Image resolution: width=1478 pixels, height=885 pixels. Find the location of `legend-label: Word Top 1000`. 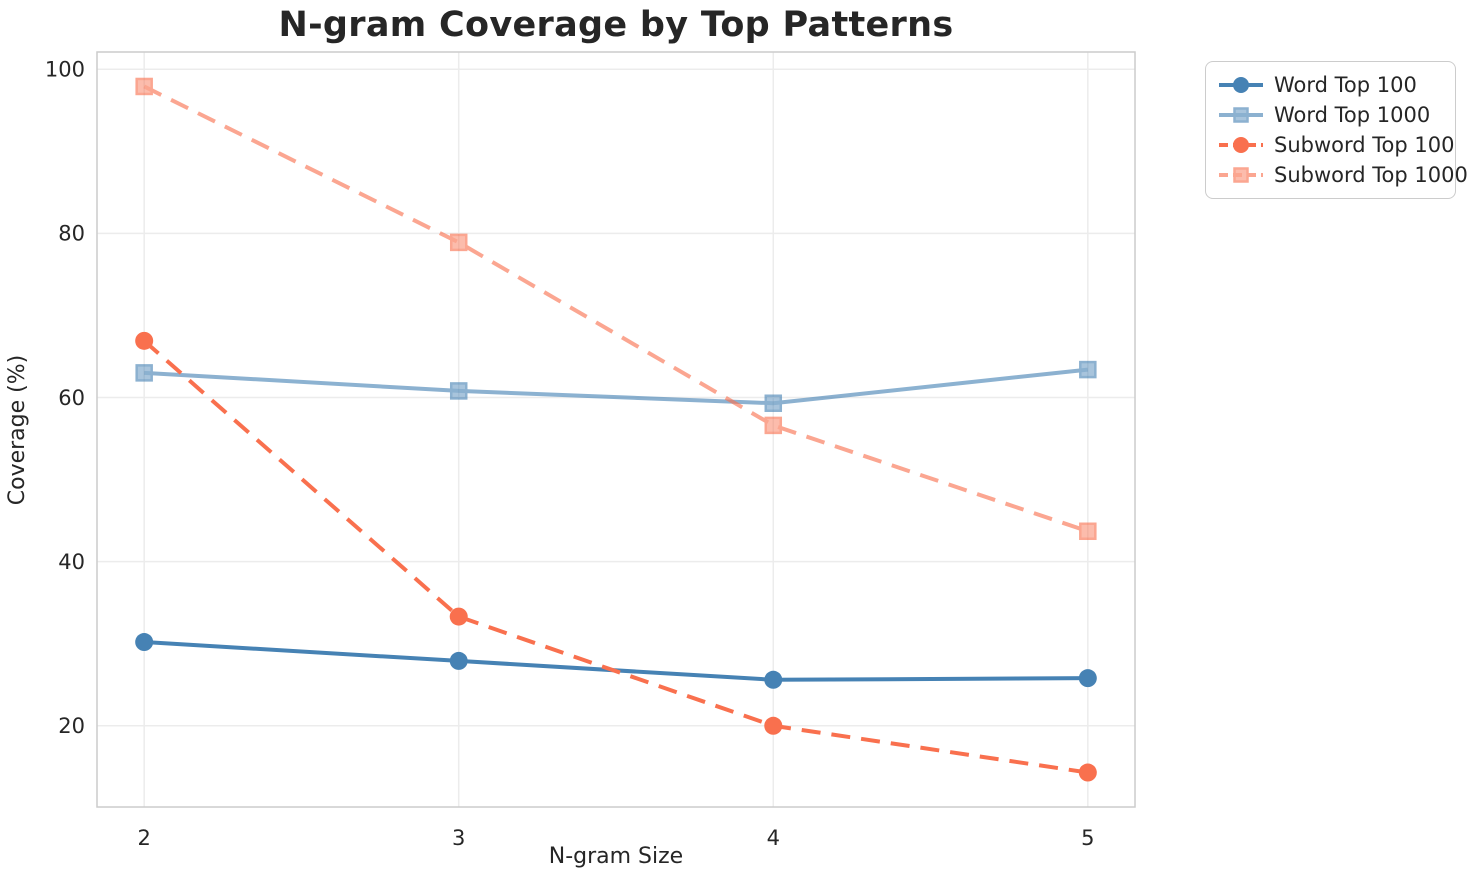

legend-label: Word Top 1000 is located at coordinates (1352, 115).